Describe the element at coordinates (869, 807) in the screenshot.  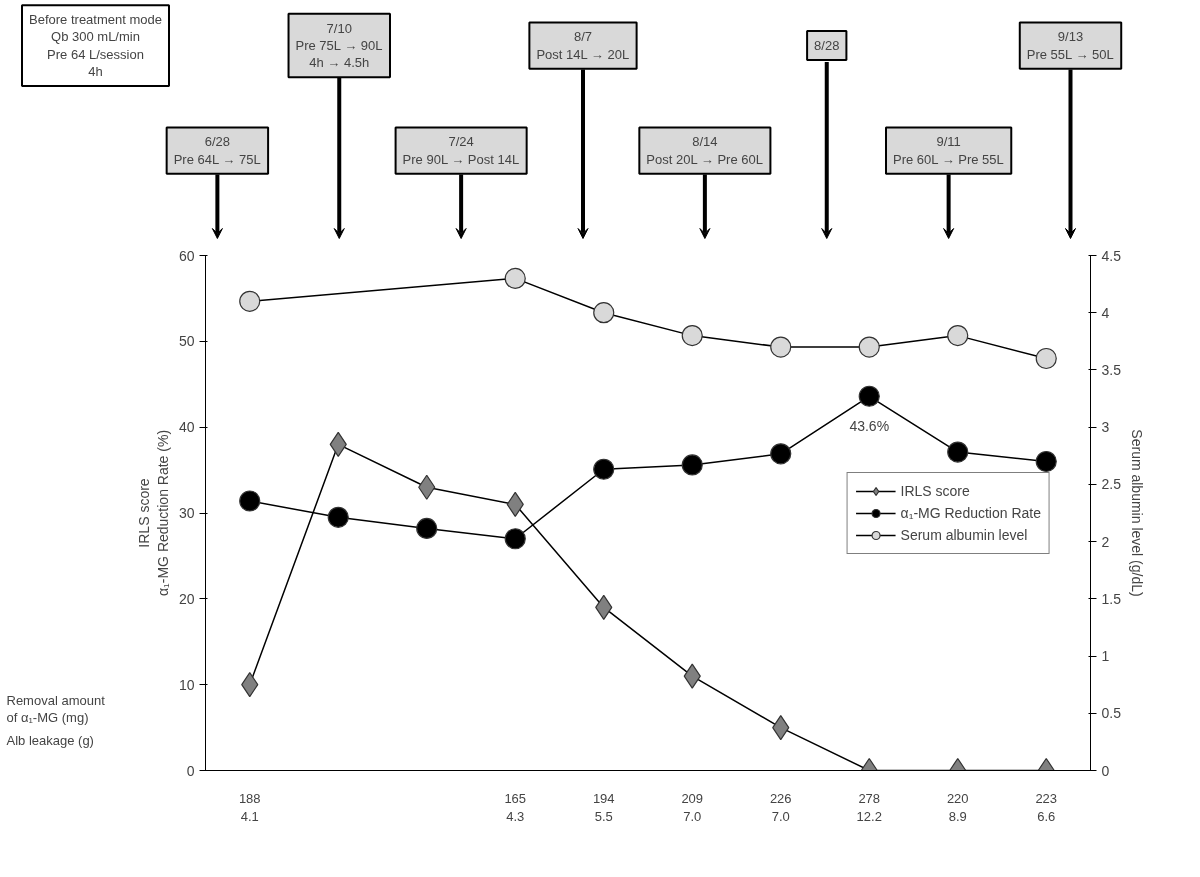
I see `x-tick-label: 278 12.2` at that location.